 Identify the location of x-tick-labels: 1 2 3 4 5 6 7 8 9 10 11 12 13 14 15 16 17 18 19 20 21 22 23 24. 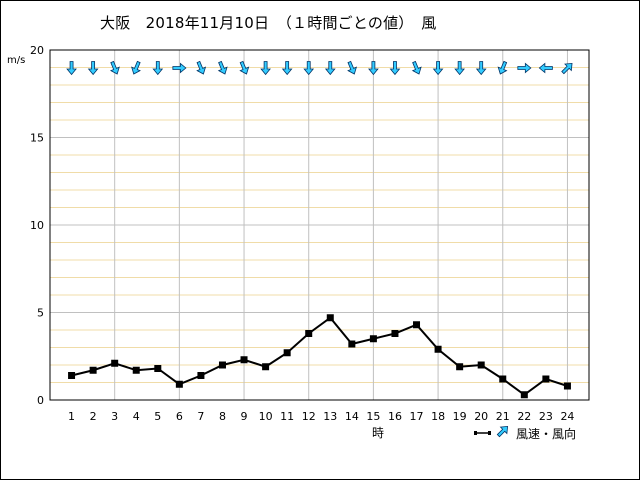
(321, 416).